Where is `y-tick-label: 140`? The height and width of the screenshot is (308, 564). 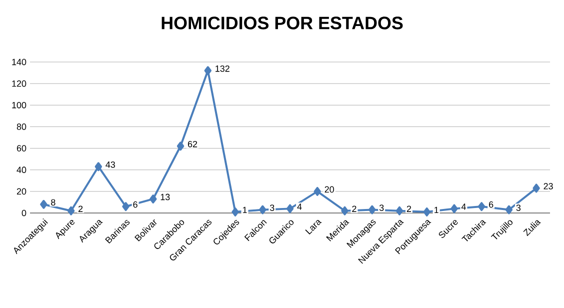 y-tick-label: 140 is located at coordinates (19, 62).